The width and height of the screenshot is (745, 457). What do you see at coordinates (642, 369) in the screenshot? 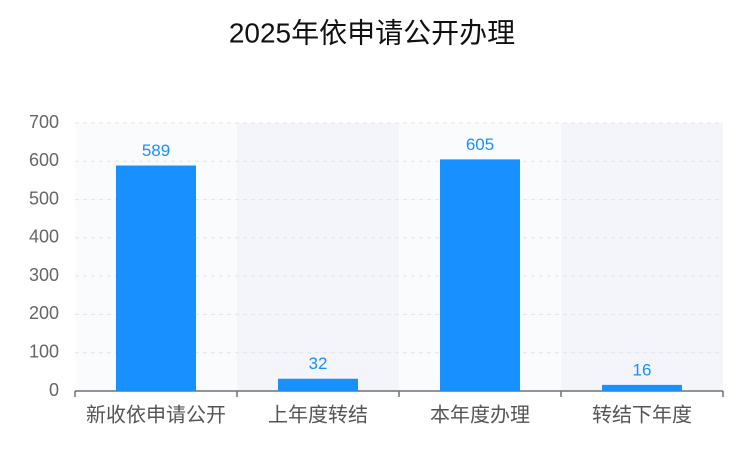
I see `data-label: 16` at bounding box center [642, 369].